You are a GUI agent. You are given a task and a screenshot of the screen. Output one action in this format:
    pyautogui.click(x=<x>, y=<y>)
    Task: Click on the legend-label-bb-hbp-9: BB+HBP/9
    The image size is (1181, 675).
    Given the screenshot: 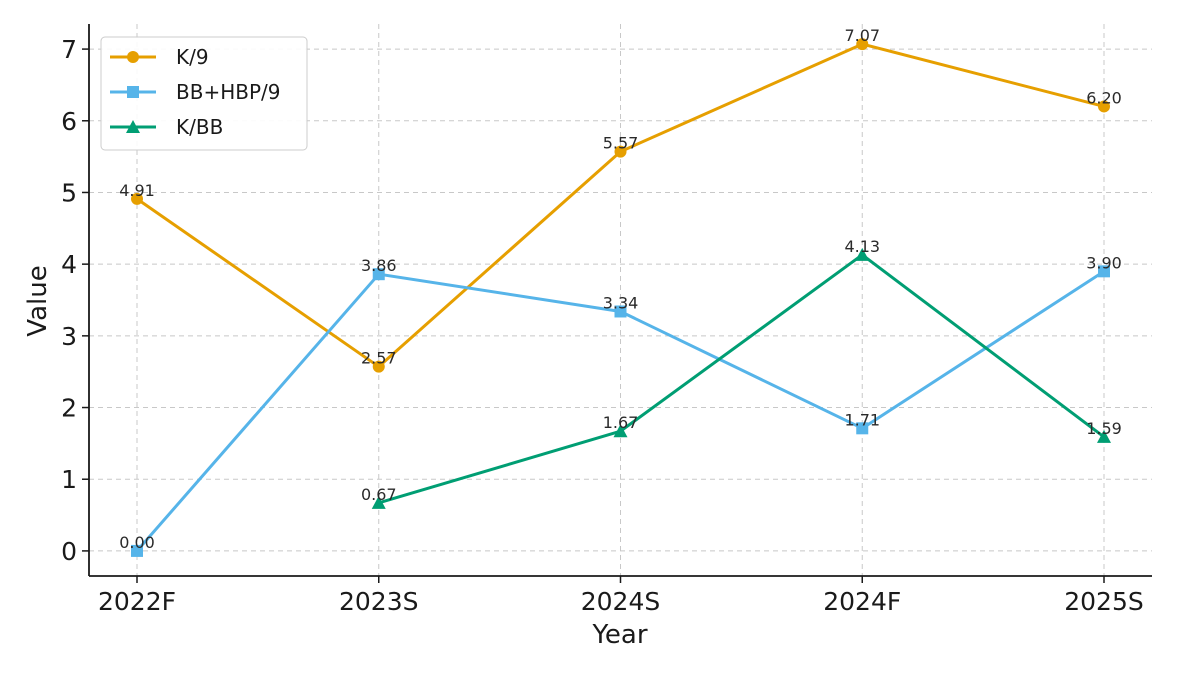 What is the action you would take?
    pyautogui.click(x=228, y=92)
    